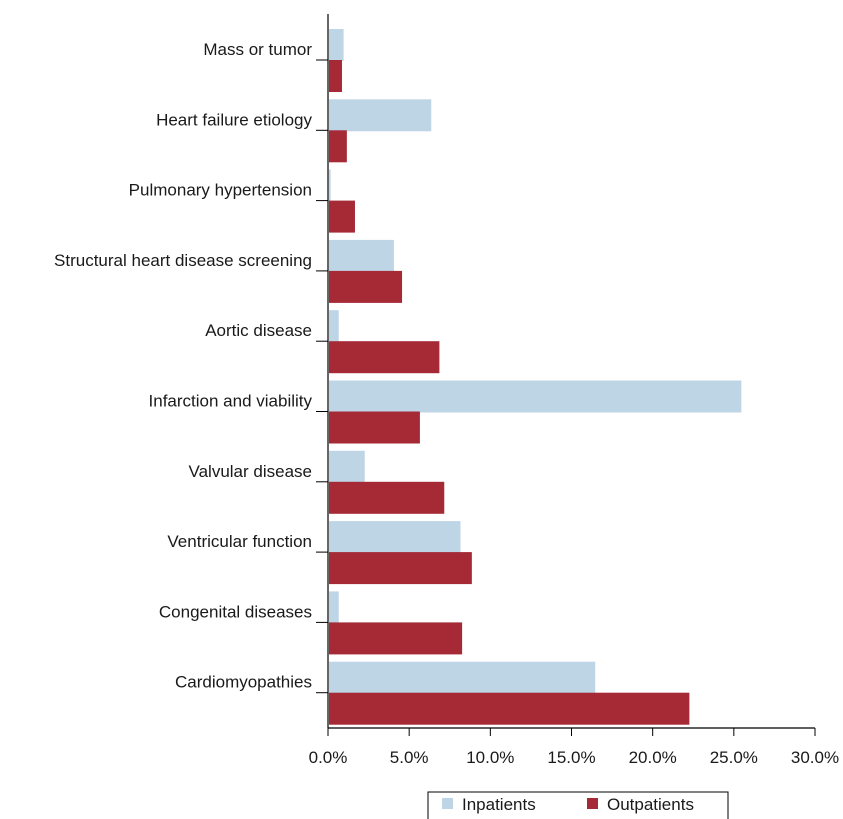 The height and width of the screenshot is (819, 843). What do you see at coordinates (409, 757) in the screenshot?
I see `x-tick-label: 5.0%` at bounding box center [409, 757].